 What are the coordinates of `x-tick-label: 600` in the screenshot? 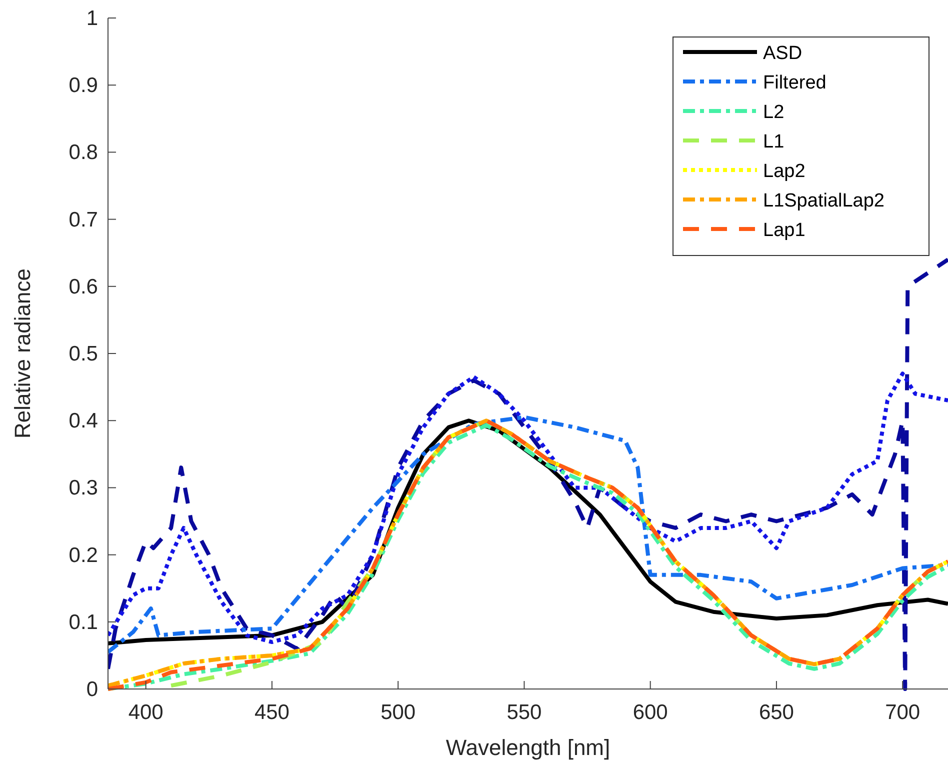 It's located at (650, 712).